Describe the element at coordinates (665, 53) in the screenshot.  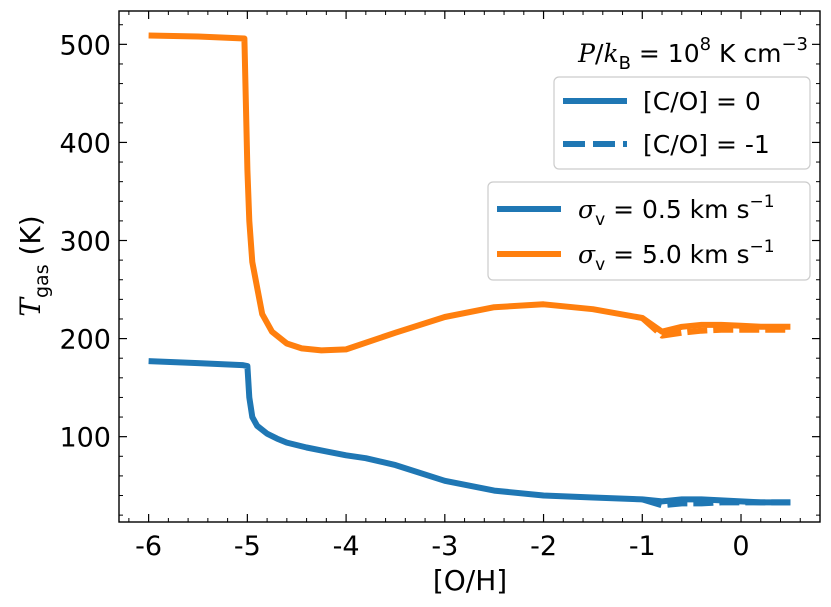
I see `annotation-equals: = 10` at that location.